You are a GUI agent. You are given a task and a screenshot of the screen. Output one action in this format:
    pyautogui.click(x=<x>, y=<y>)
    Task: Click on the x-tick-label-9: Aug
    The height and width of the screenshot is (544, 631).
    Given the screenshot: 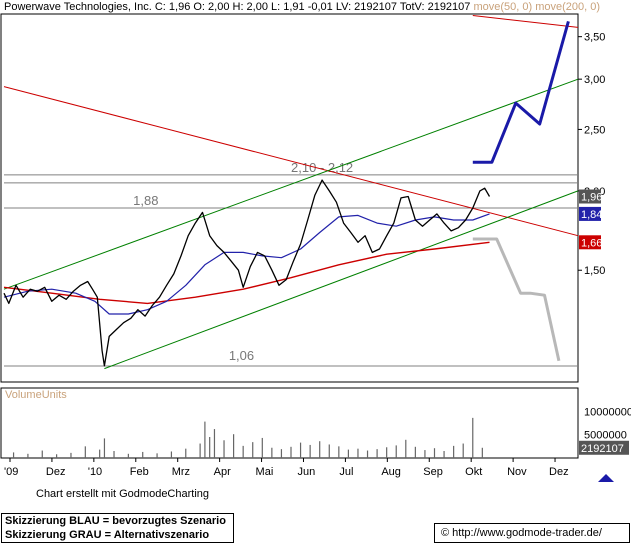 What is the action you would take?
    pyautogui.click(x=391, y=472)
    